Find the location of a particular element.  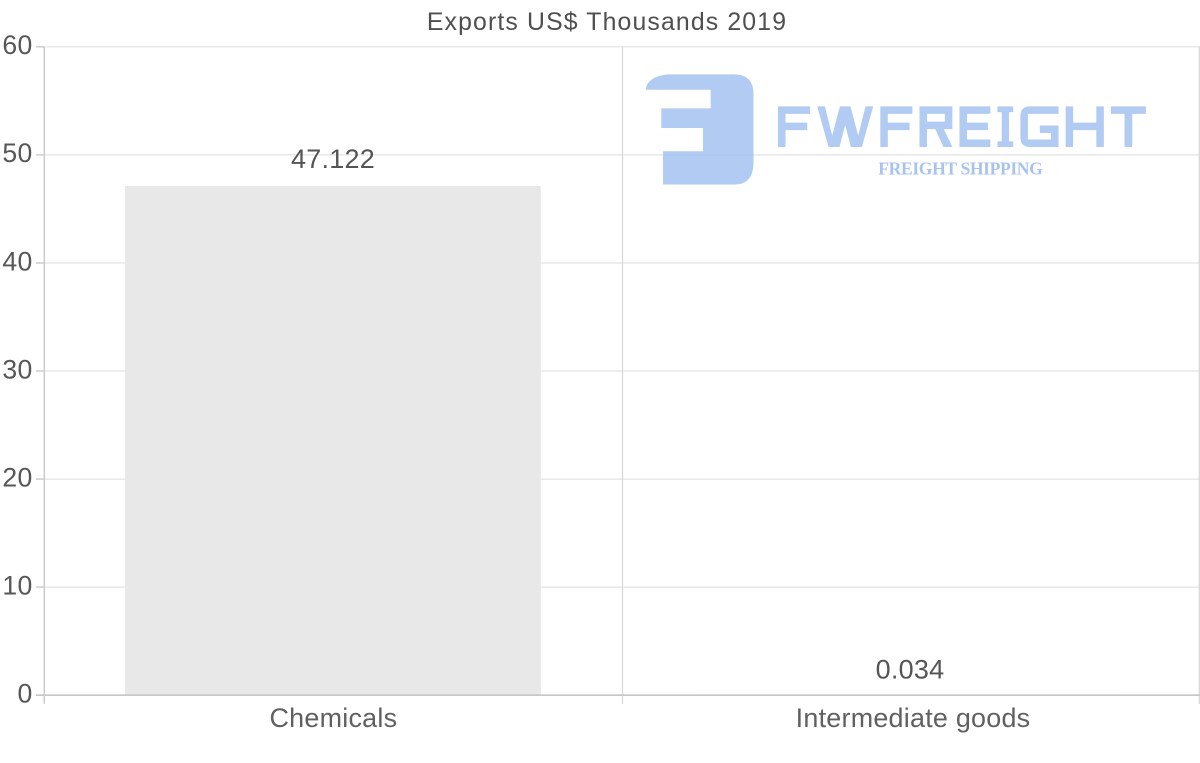

svg-text: Exports US$ Thousands 2019 is located at coordinates (607, 22).